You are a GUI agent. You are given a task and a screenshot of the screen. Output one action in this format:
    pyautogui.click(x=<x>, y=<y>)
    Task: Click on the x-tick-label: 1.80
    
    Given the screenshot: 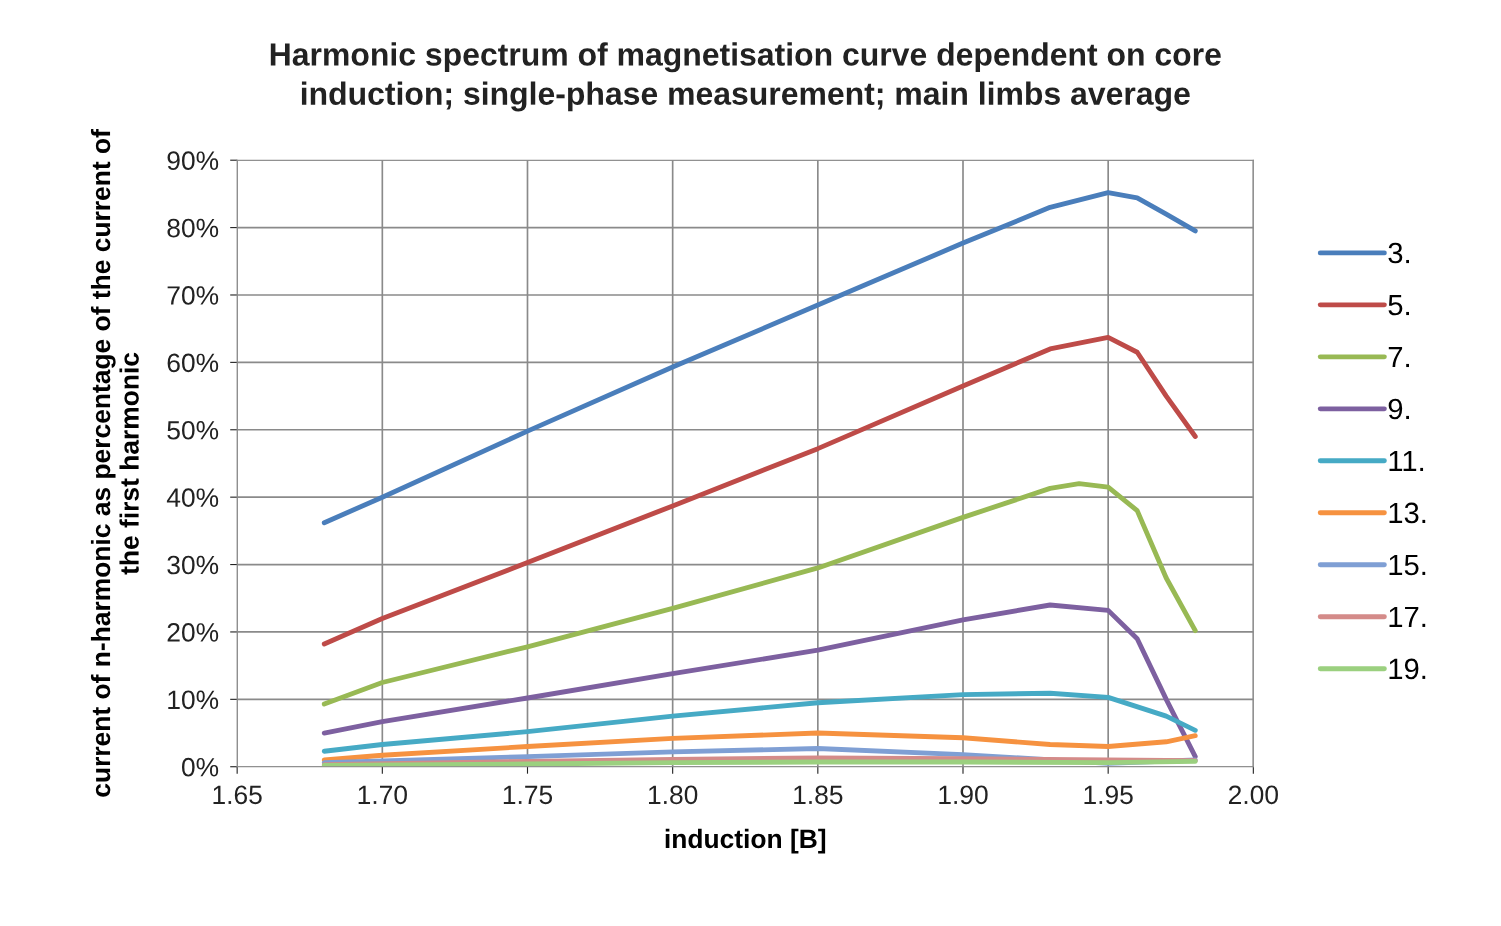 What is the action you would take?
    pyautogui.click(x=673, y=795)
    